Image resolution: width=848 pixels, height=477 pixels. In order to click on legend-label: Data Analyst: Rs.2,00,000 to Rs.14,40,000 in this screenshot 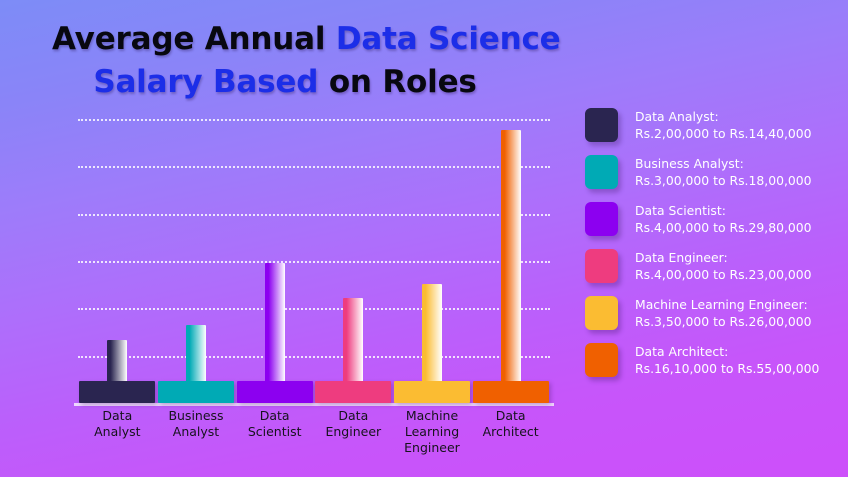, I will do `click(723, 125)`.